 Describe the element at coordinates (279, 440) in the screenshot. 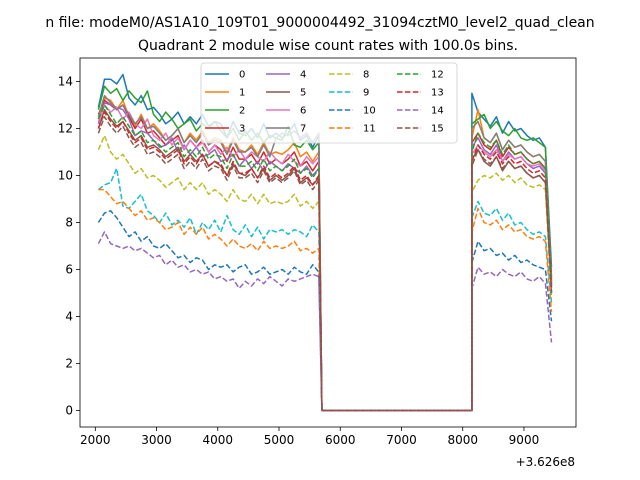

I see `x-tick-label: 5000` at that location.